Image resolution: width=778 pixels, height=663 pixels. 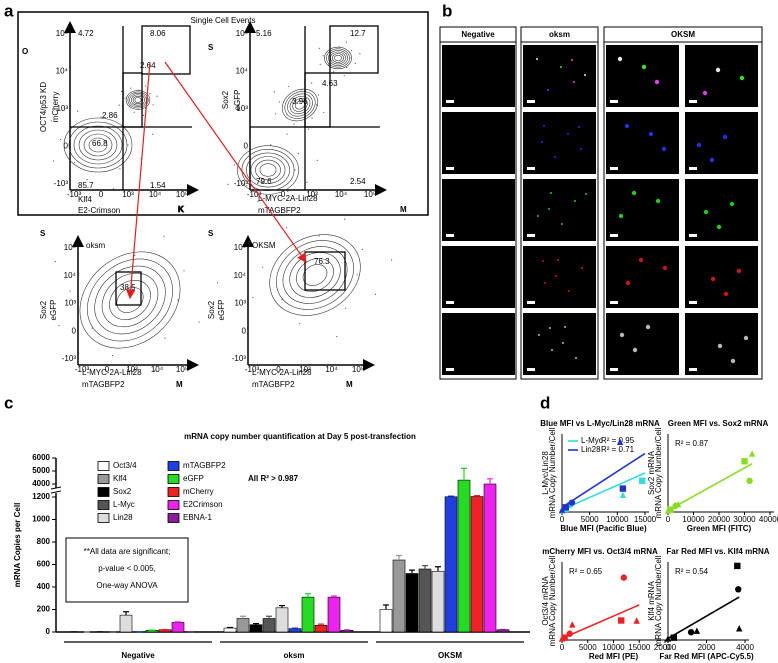 What do you see at coordinates (768, 519) in the screenshot?
I see `x-tick-label: 40000` at bounding box center [768, 519].